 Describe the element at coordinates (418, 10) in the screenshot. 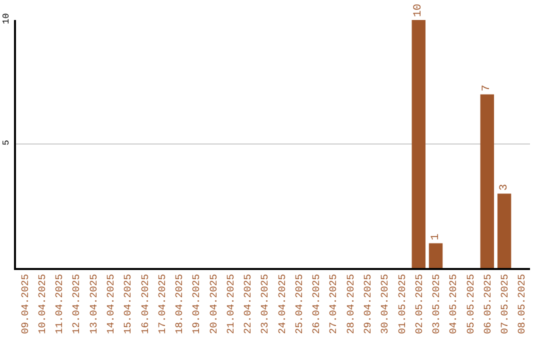

I see `data-label: 10` at that location.